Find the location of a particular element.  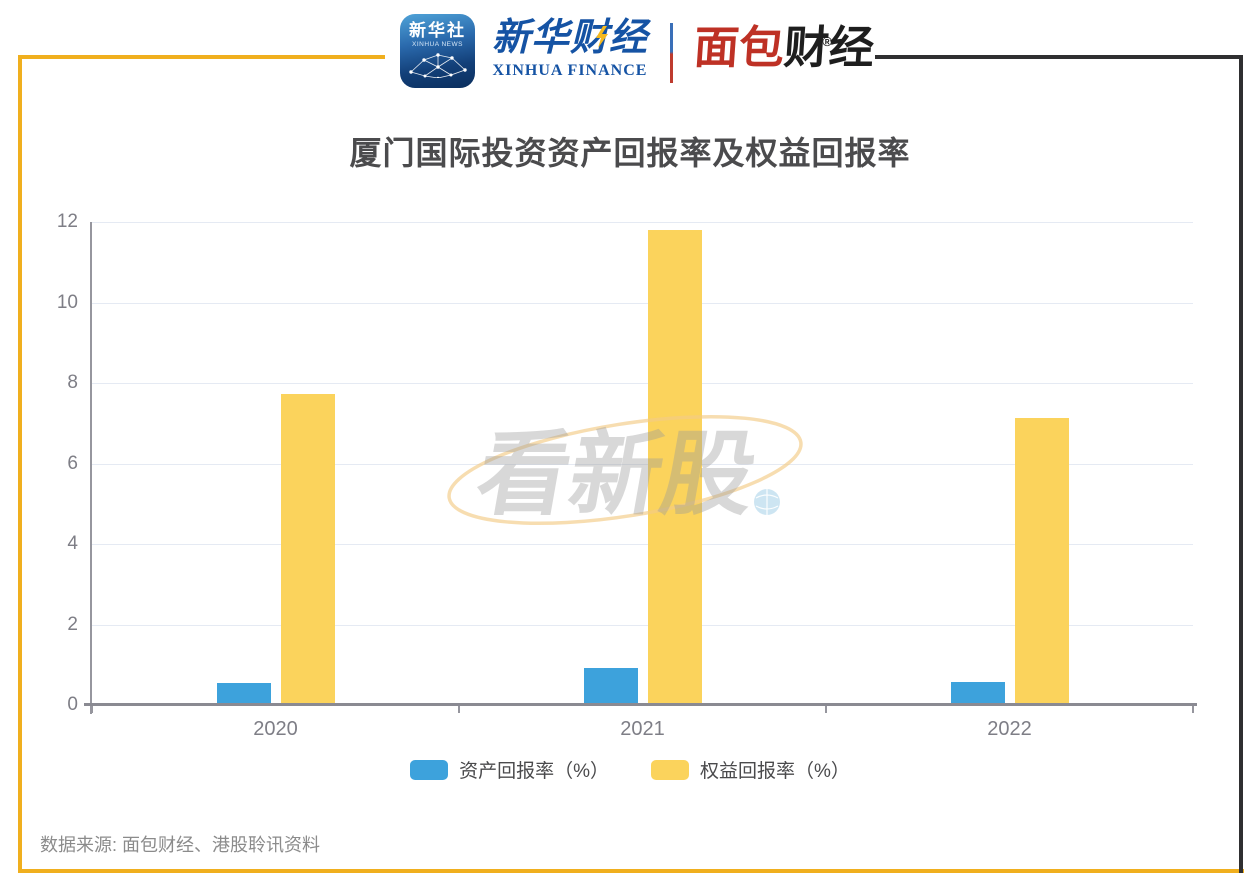

x-axis-labels: 2020 2021 2022 is located at coordinates (642, 729).